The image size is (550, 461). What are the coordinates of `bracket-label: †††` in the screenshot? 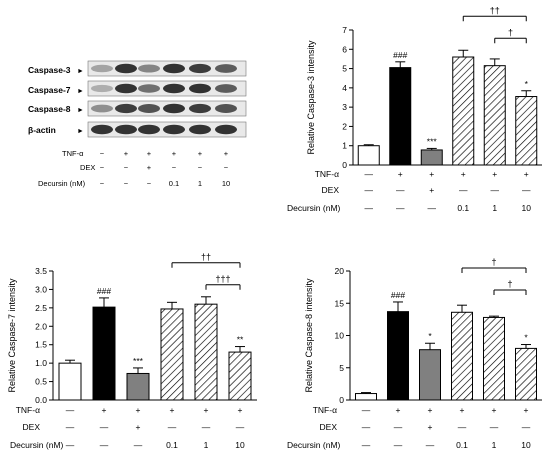 It's located at (222, 279).